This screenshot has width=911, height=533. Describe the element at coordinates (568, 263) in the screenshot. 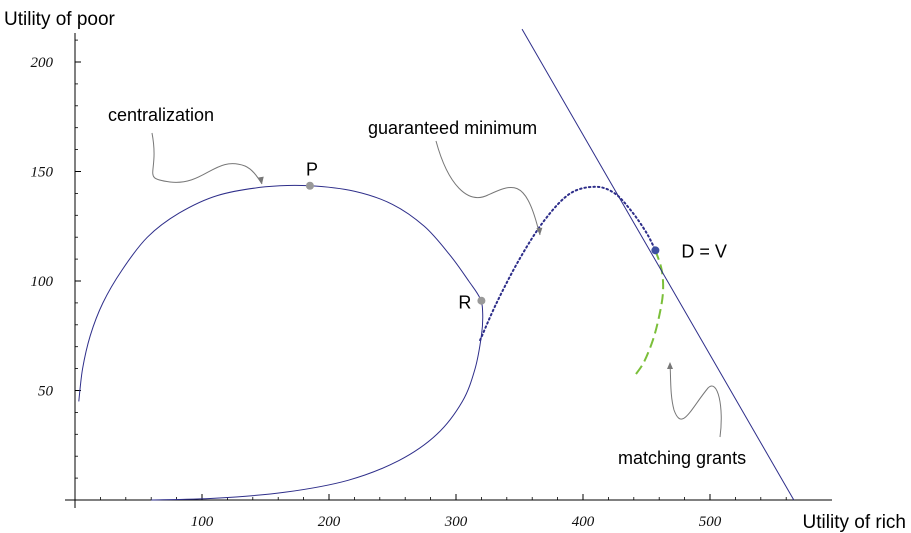

I see `guaranteed-minimum-curve` at that location.